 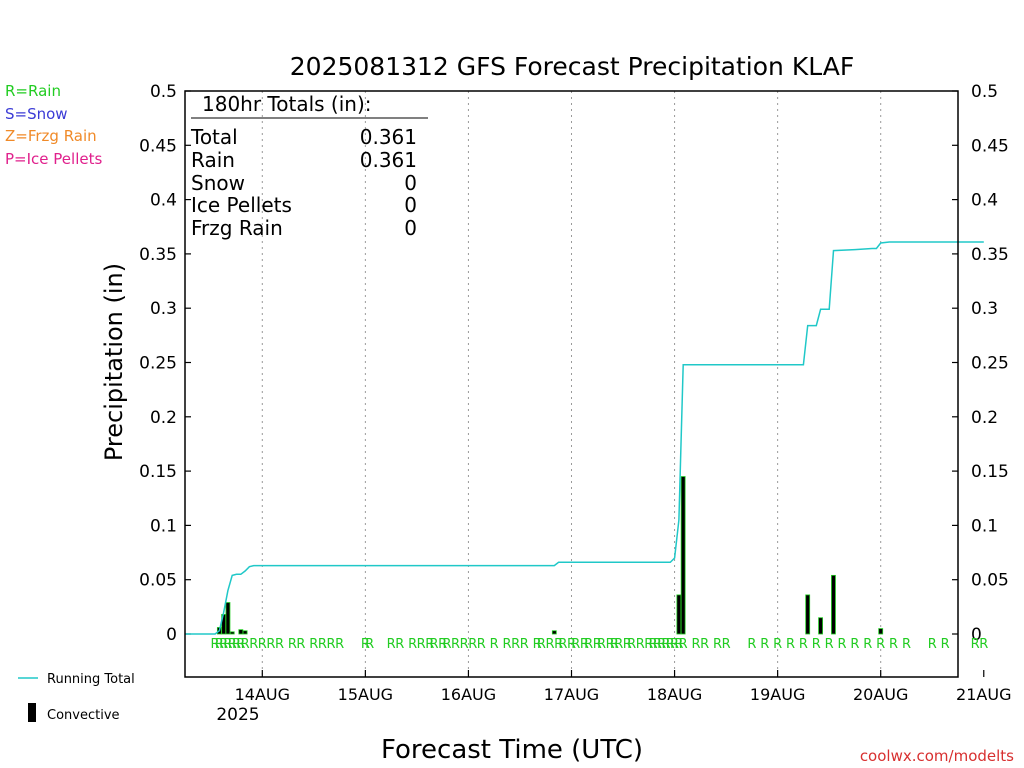 What do you see at coordinates (990, 146) in the screenshot?
I see `y-tick-label-right-9: 0.45` at bounding box center [990, 146].